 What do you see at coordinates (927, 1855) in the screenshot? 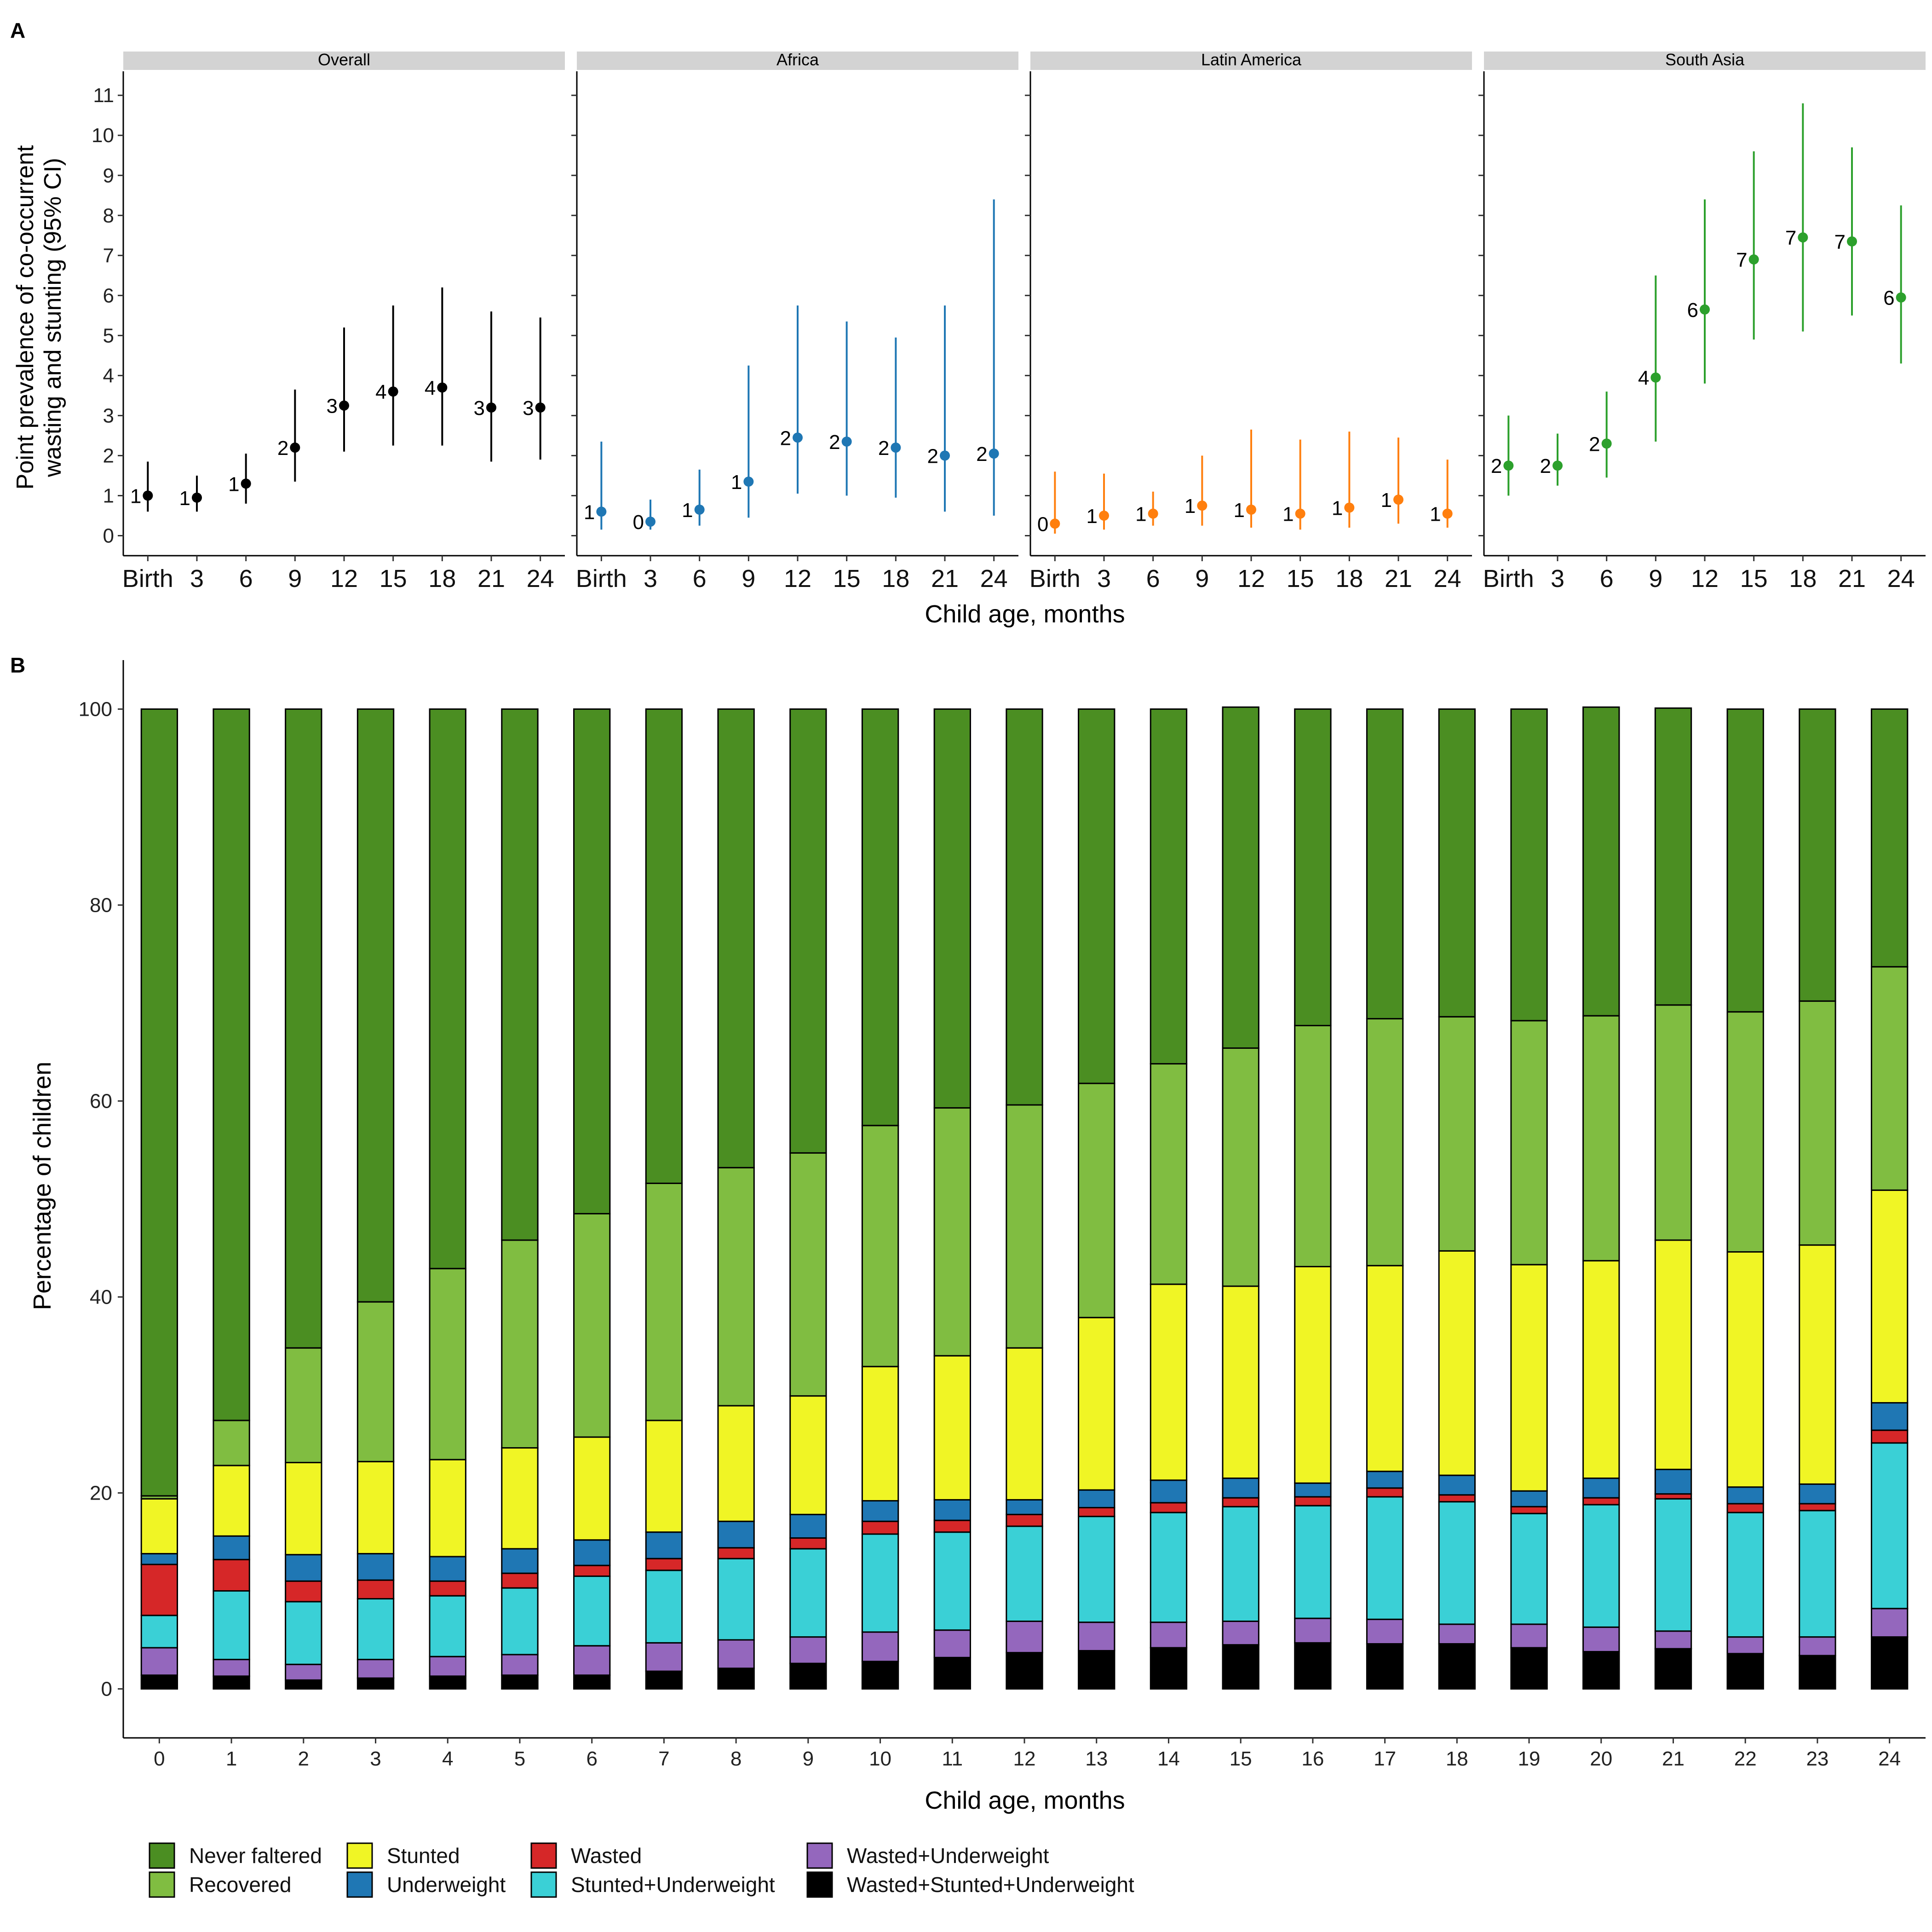
I see `legend-item: Wasted+Underweight` at bounding box center [927, 1855].